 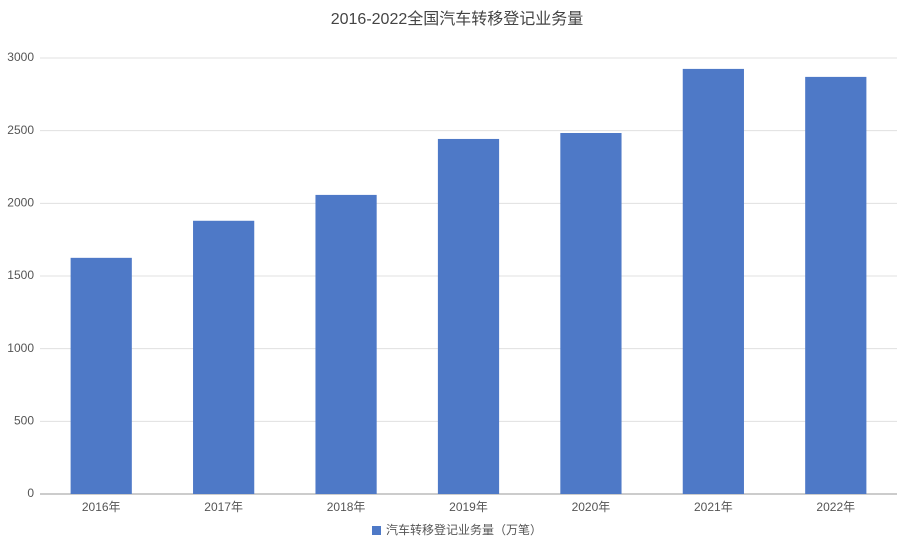 What do you see at coordinates (20, 203) in the screenshot?
I see `y-tick-label: 2000` at bounding box center [20, 203].